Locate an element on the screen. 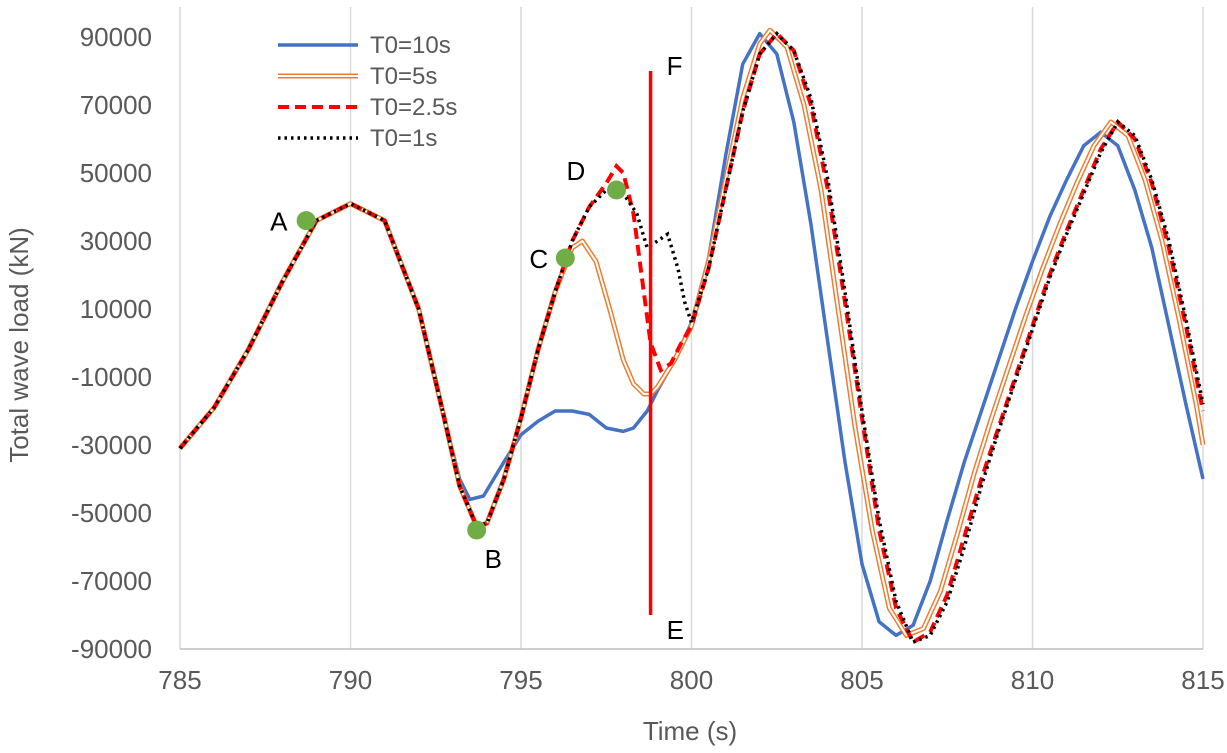  event-line-bottom-label: E is located at coordinates (675, 630).